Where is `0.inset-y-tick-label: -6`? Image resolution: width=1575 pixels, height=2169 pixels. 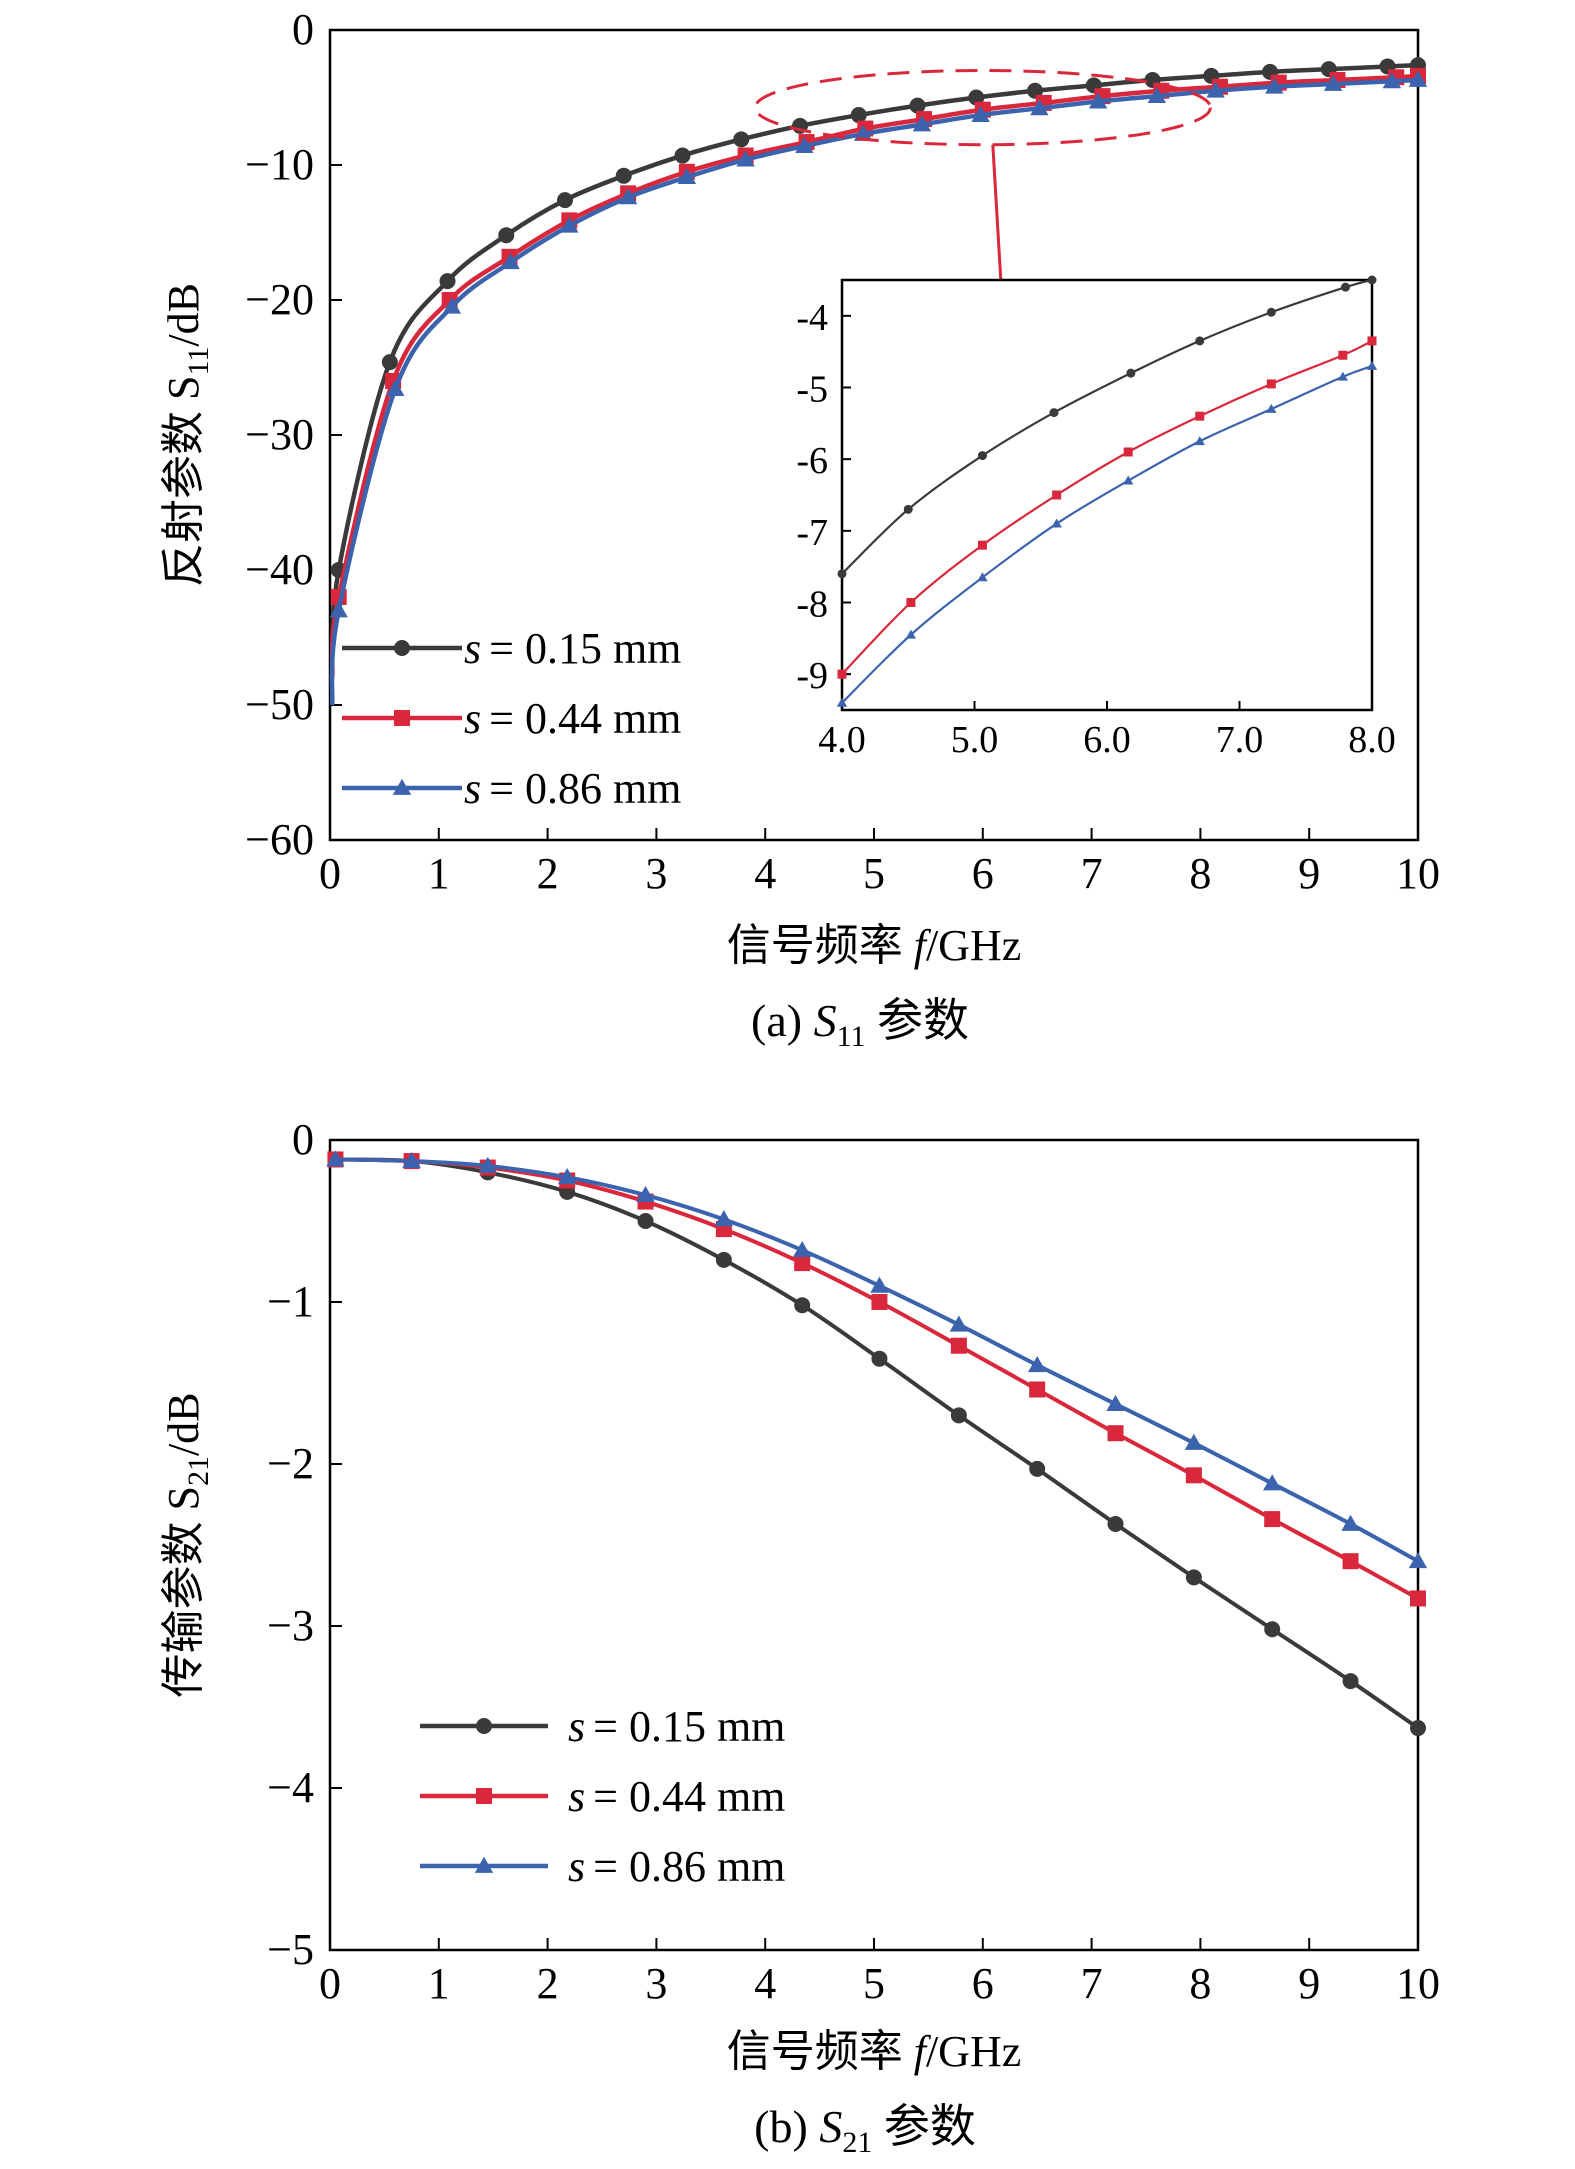
0.inset-y-tick-label: -6 is located at coordinates (812, 461).